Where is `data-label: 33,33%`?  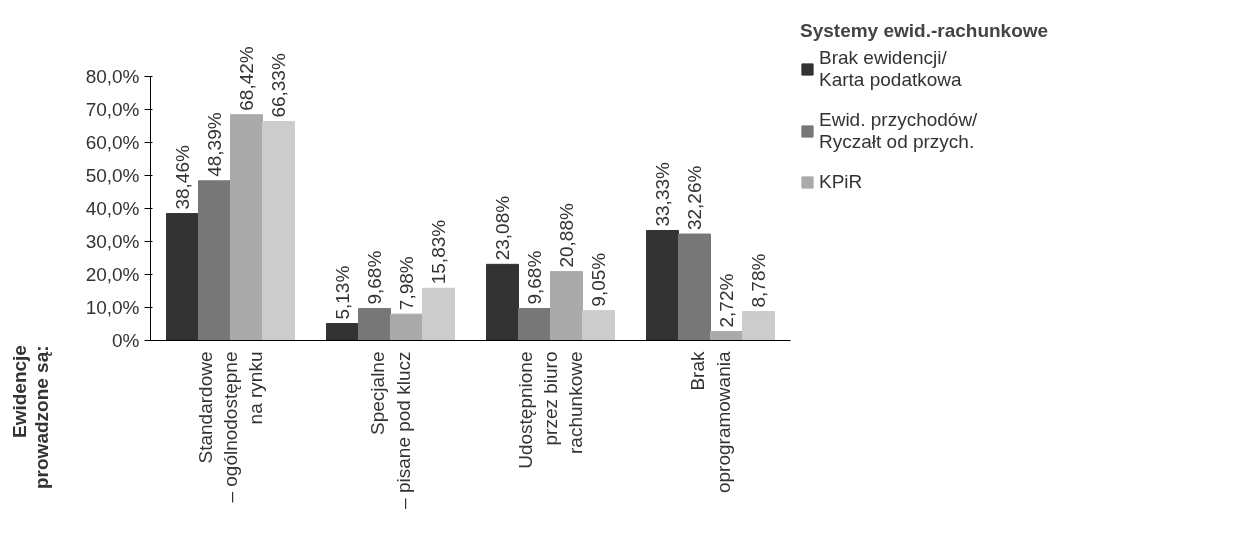
data-label: 33,33% is located at coordinates (662, 194).